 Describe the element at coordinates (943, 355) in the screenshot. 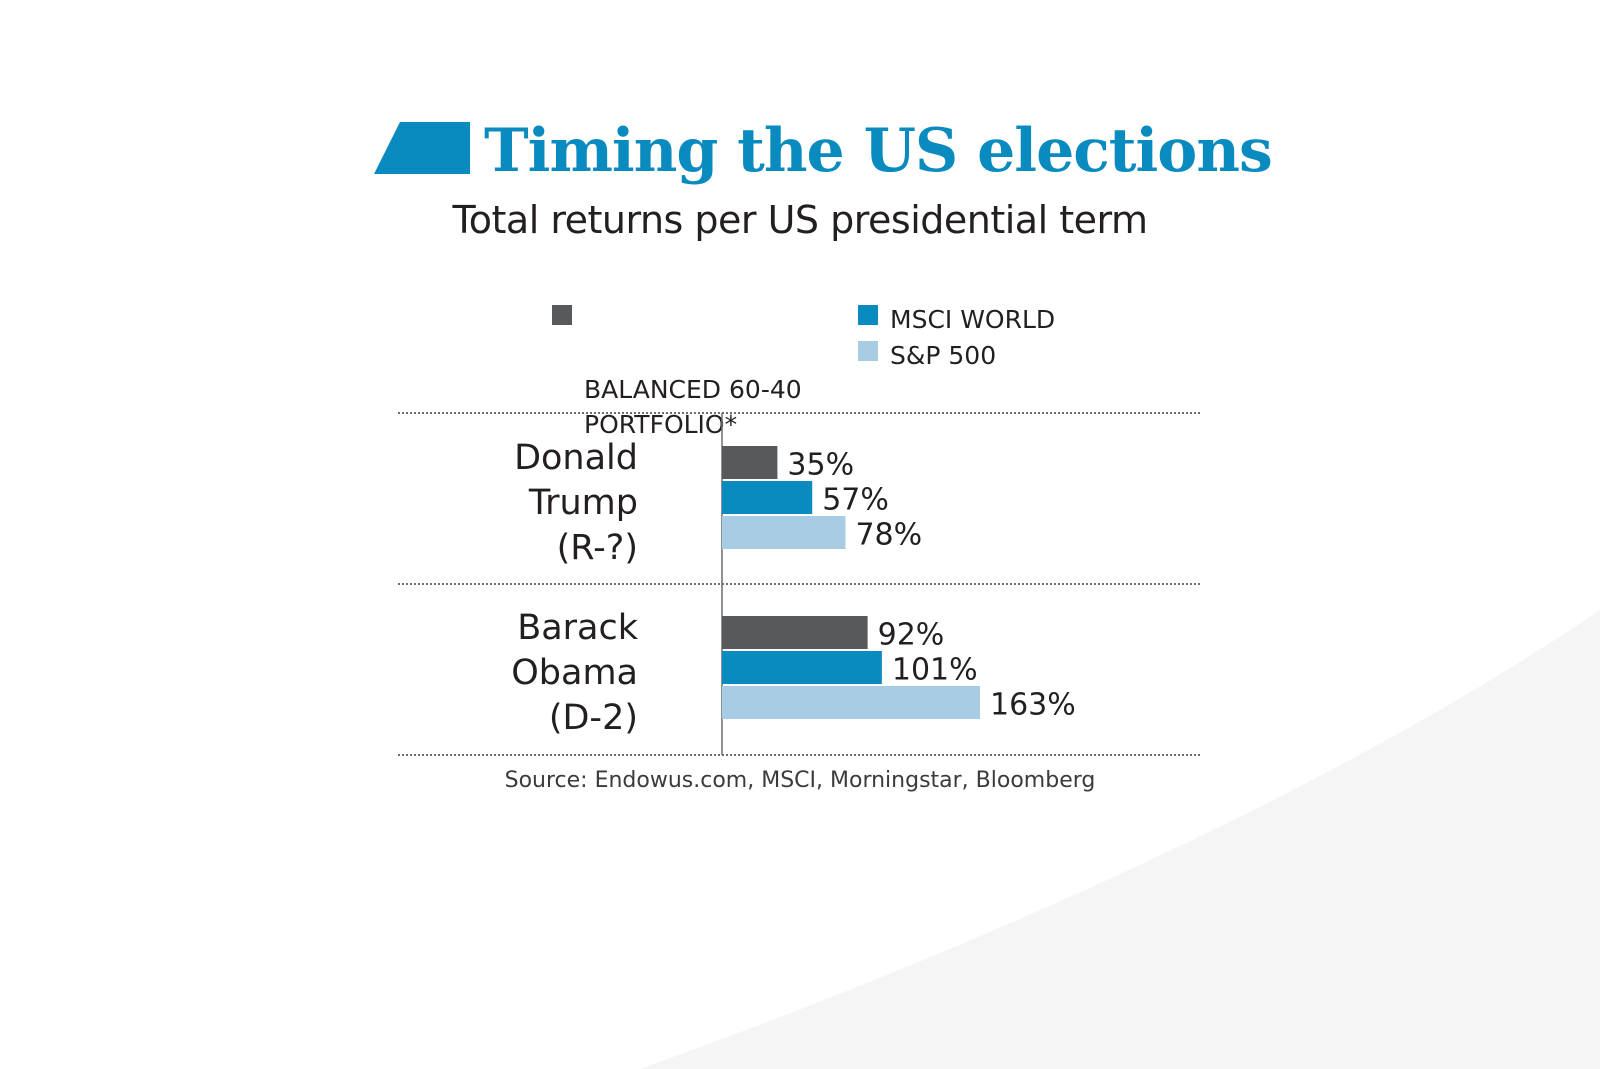

I see `legend-label-sp500: S&P 500` at that location.